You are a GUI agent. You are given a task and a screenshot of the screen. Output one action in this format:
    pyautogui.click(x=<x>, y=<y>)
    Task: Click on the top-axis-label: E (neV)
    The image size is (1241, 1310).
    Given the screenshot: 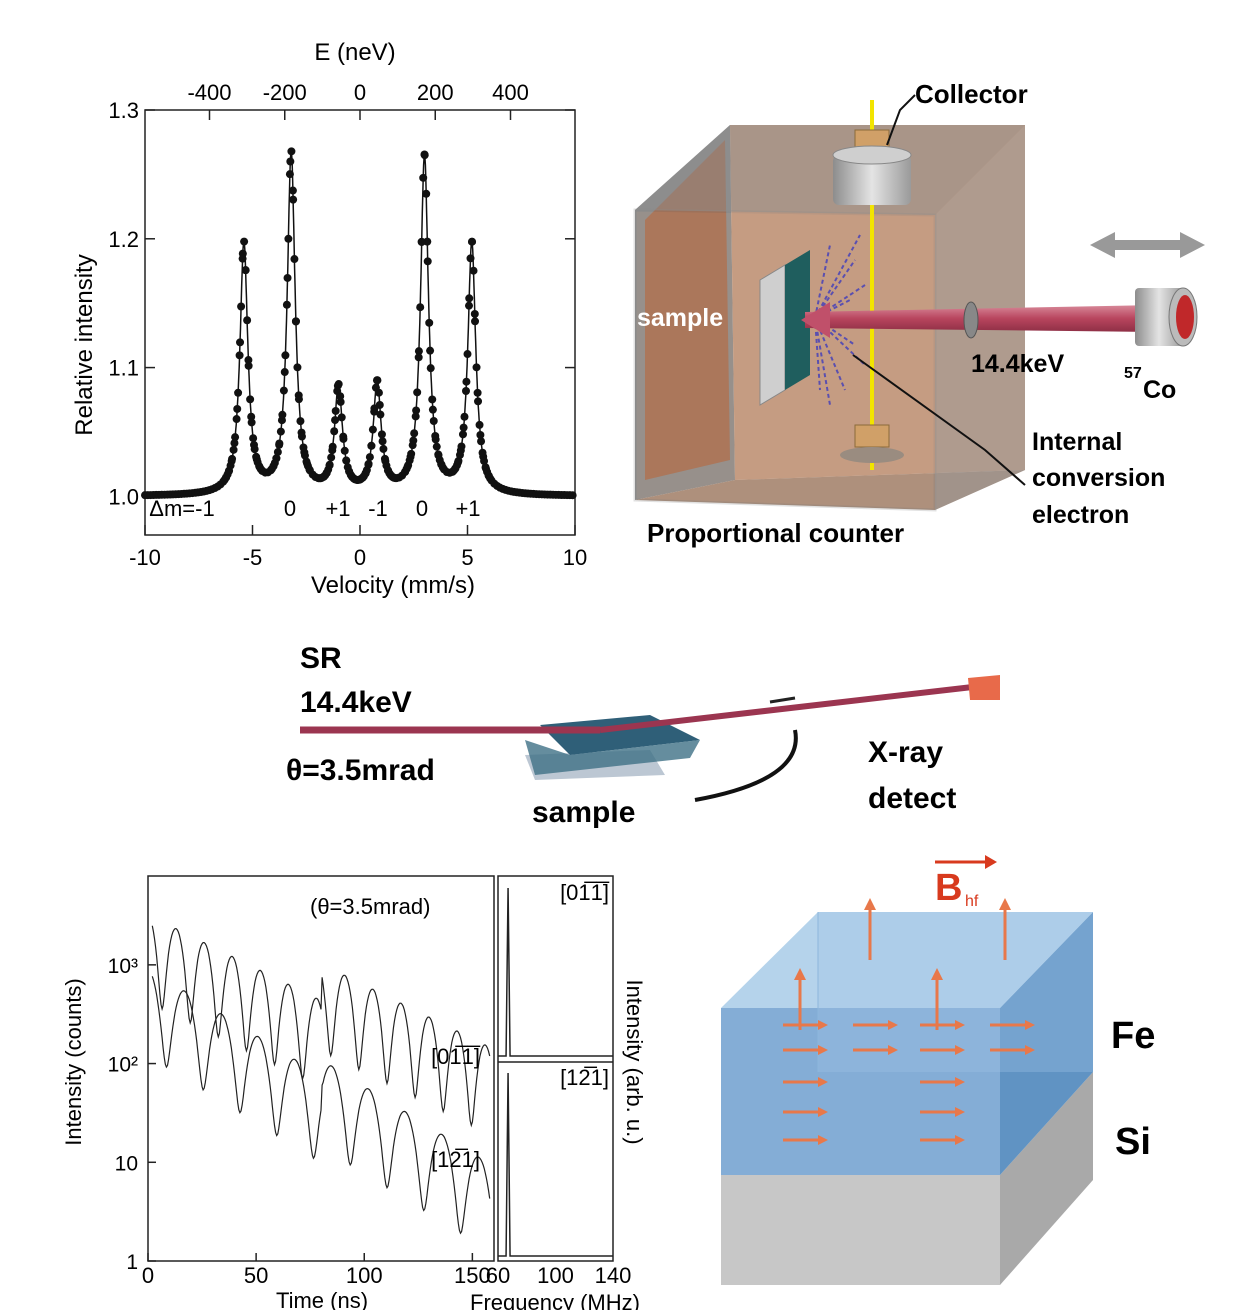 What is the action you would take?
    pyautogui.click(x=354, y=52)
    